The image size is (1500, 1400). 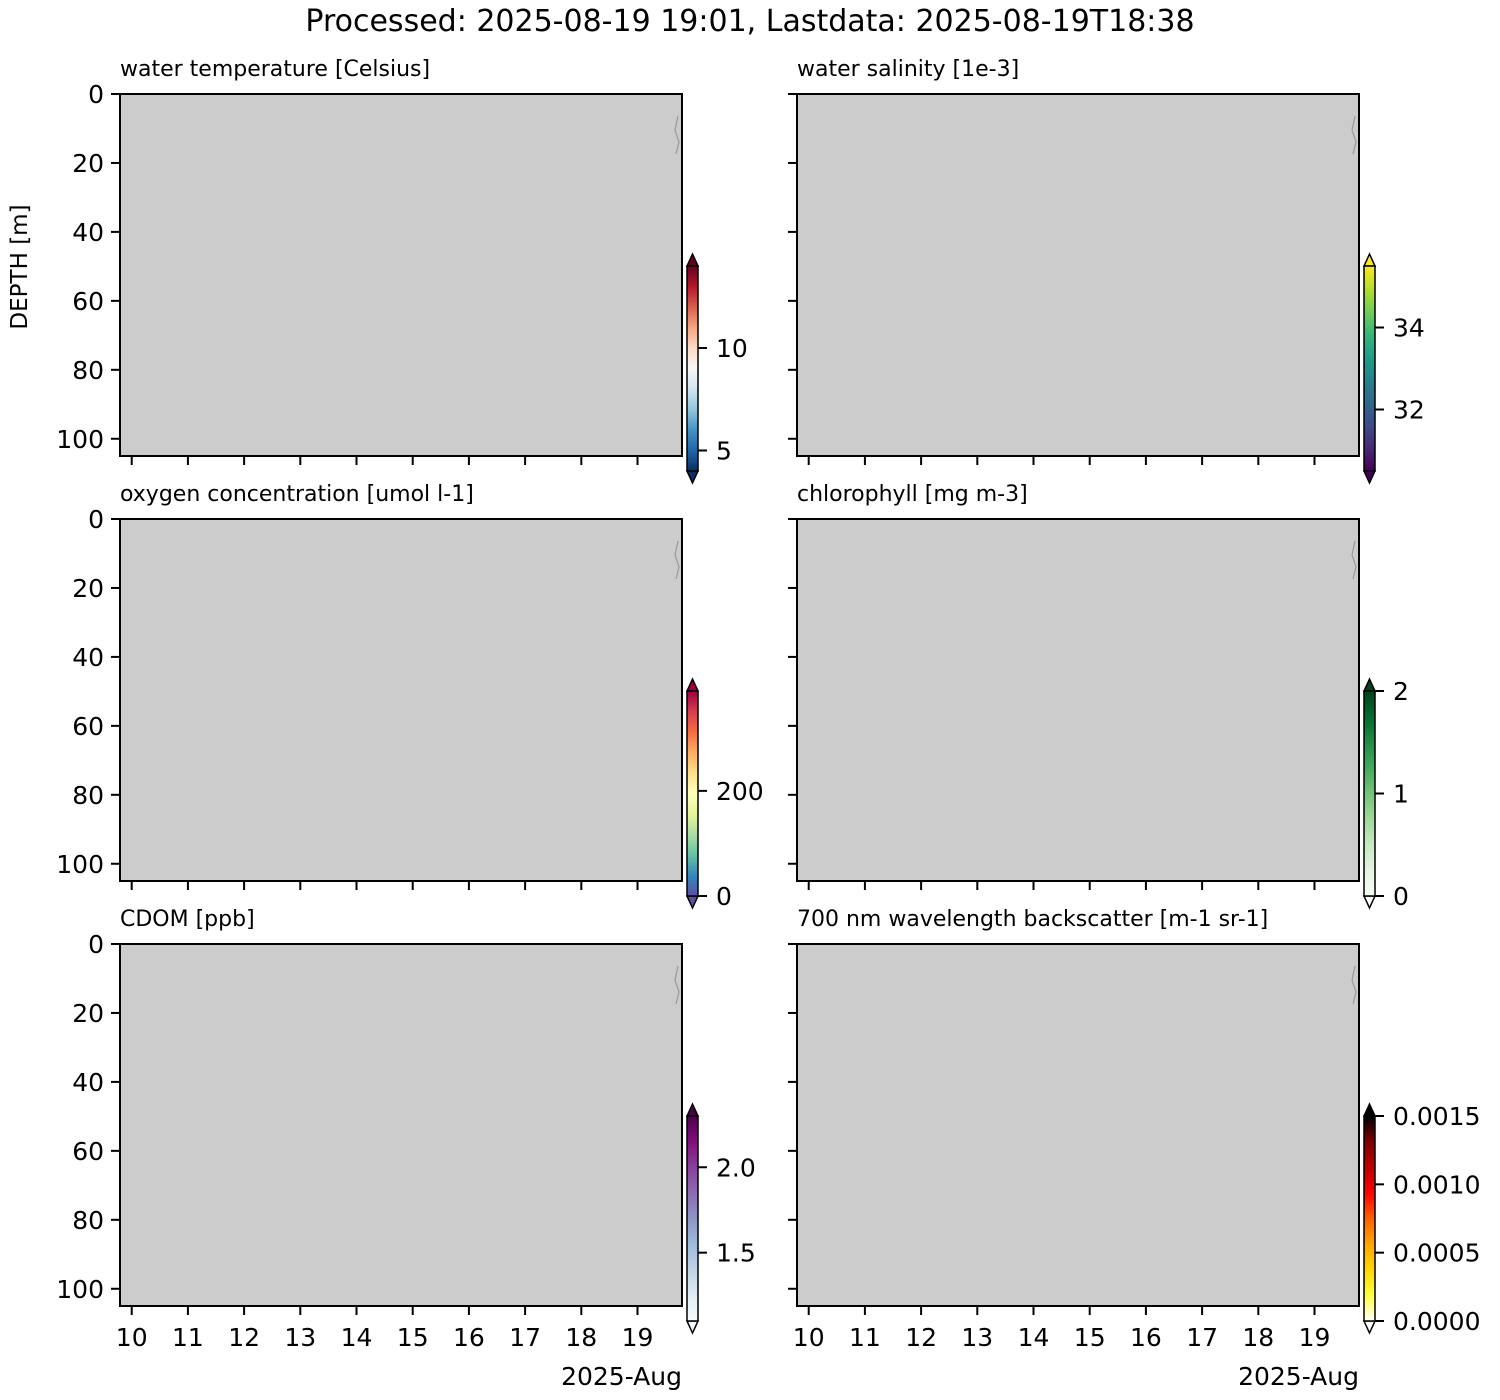 I want to click on colorbar-tick-label: 10, so click(x=732, y=348).